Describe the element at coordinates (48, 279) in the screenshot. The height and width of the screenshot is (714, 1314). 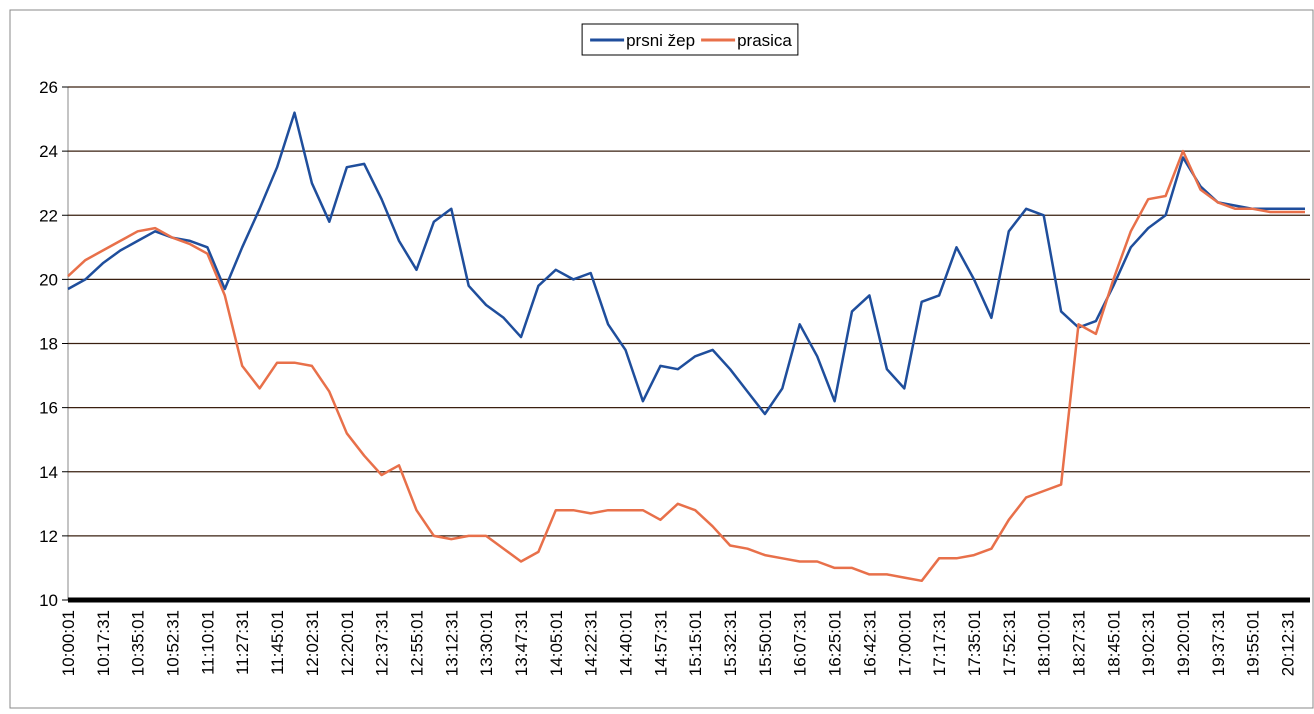
I see `y-tick-label: 20` at that location.